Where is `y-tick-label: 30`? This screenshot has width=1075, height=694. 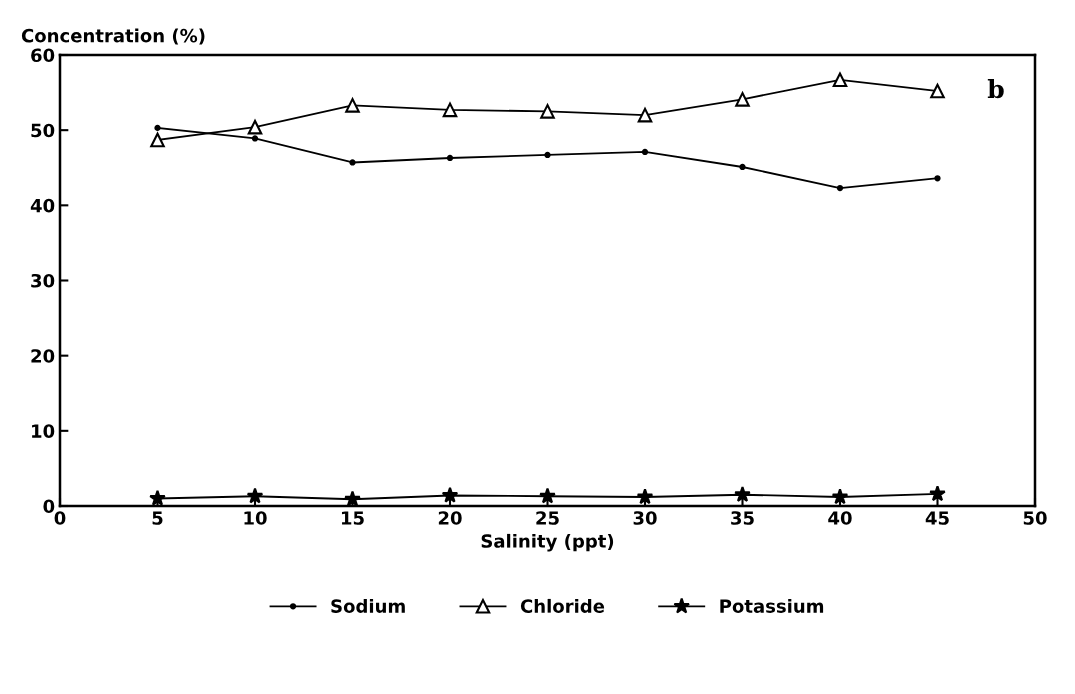 y-tick-label: 30 is located at coordinates (43, 280).